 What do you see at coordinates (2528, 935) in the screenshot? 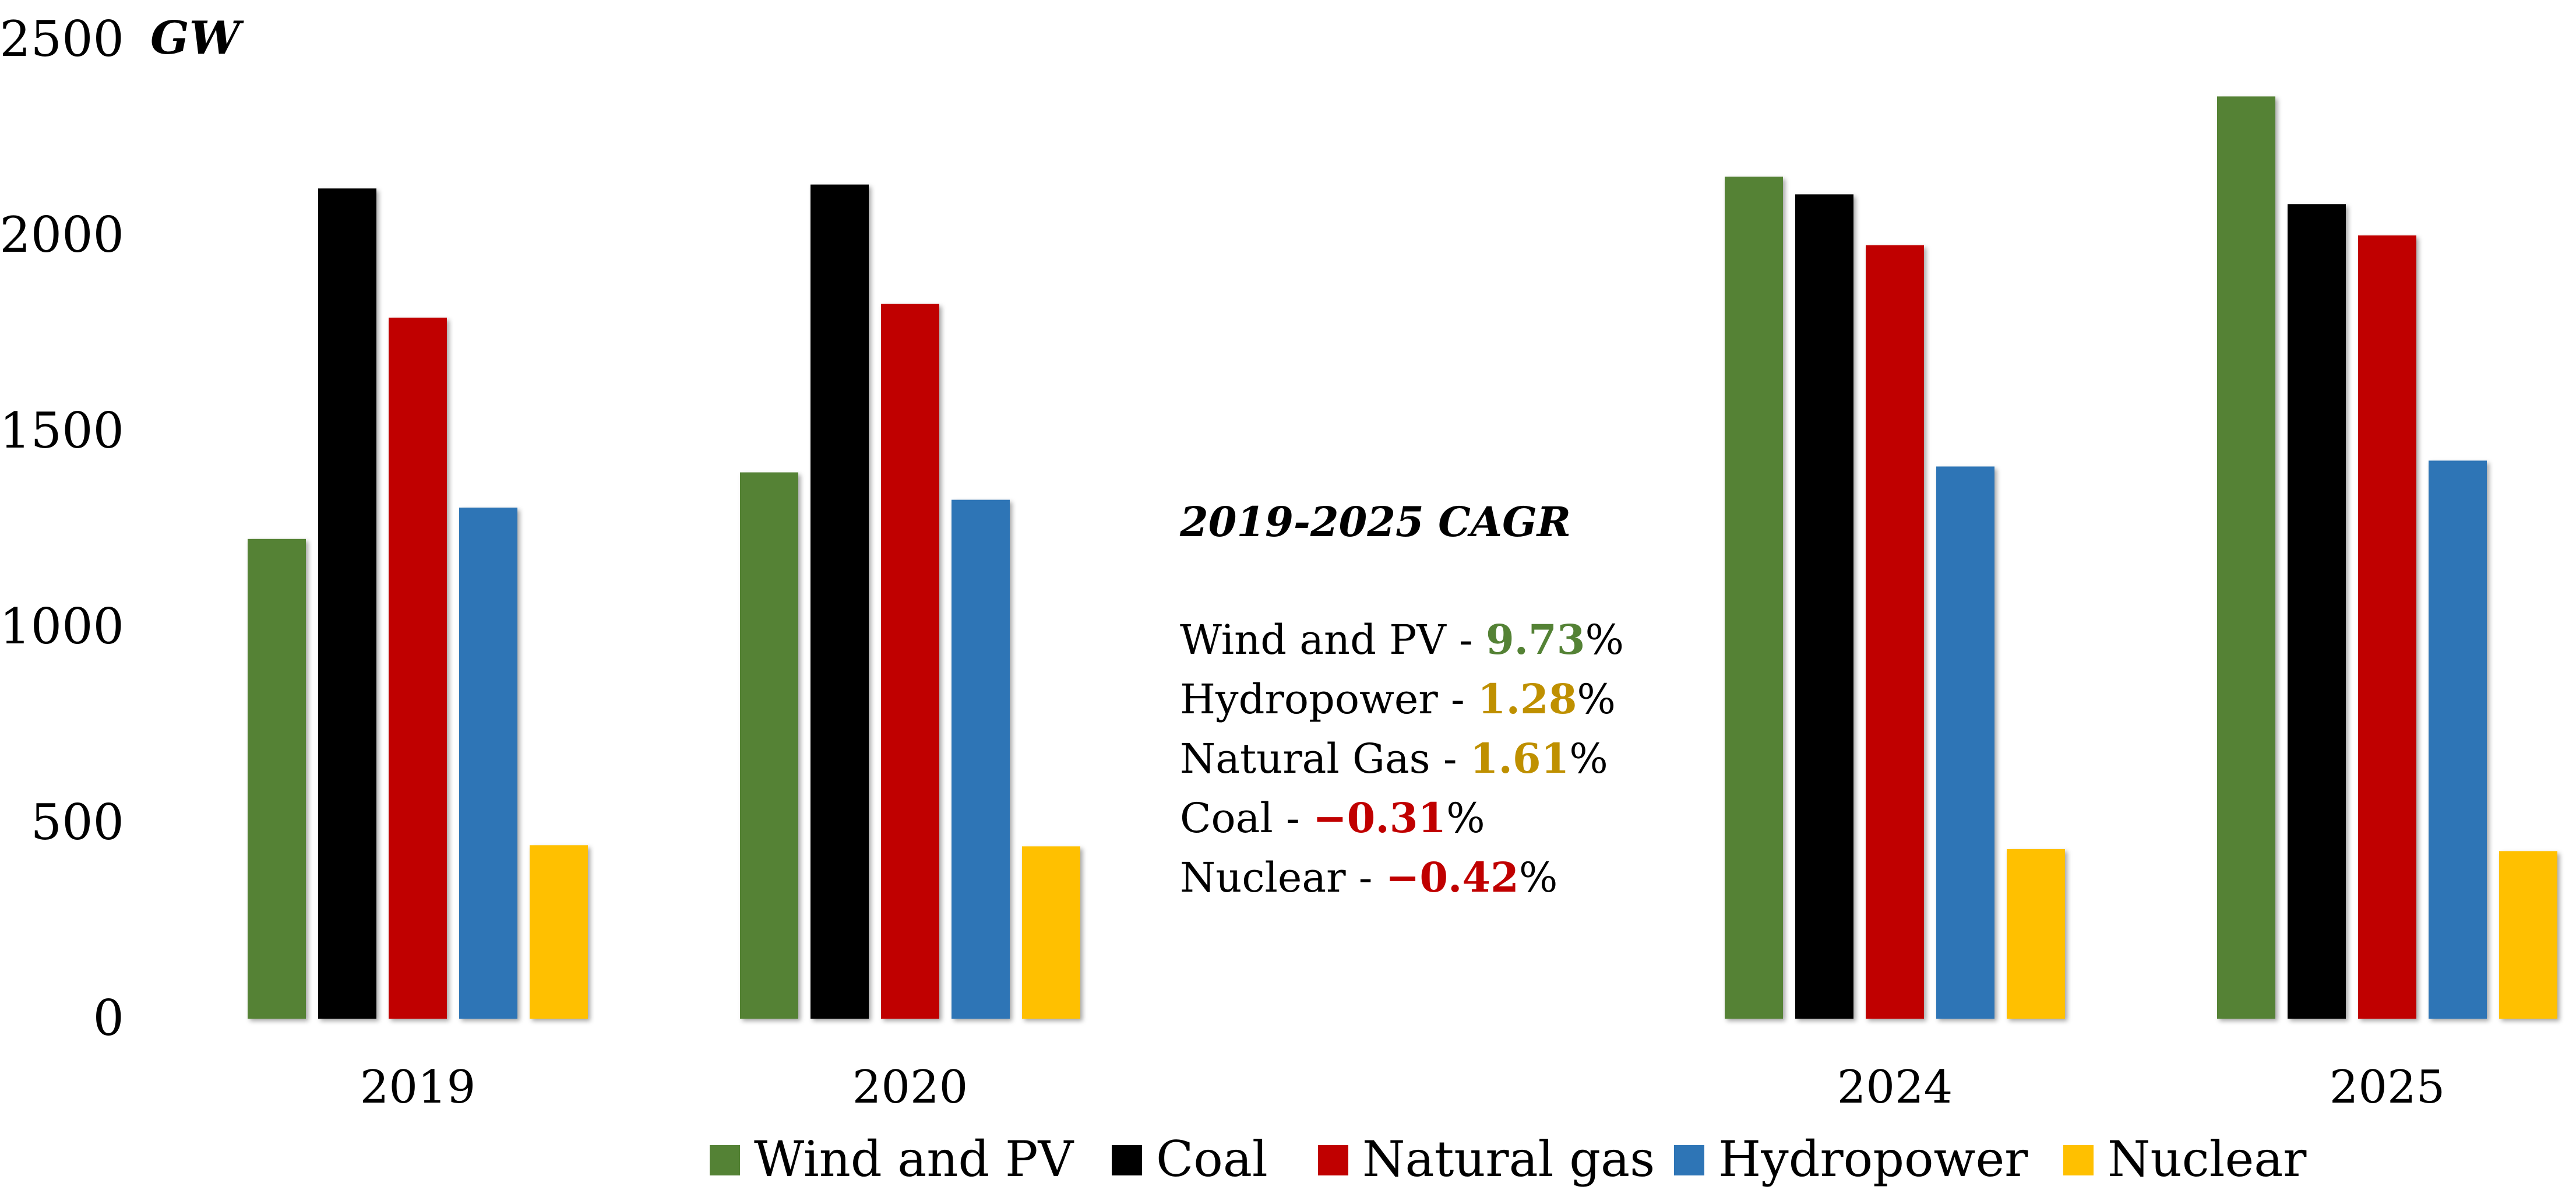
I see `bar-nuclear-2025` at bounding box center [2528, 935].